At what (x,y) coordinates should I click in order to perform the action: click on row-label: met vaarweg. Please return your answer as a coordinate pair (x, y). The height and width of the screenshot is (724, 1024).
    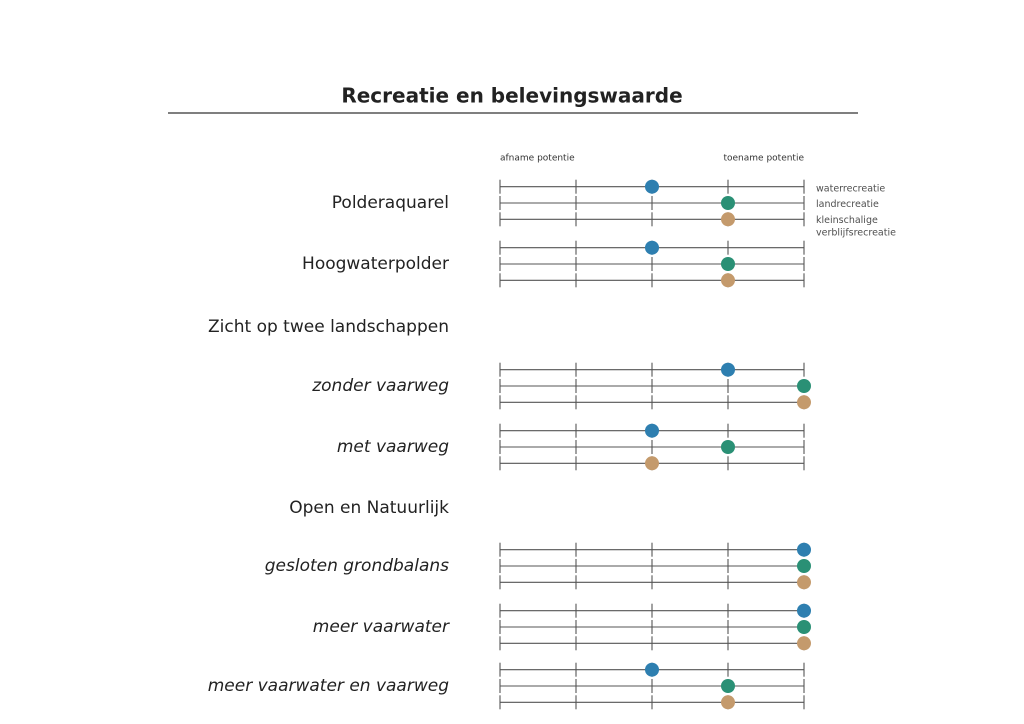
    Looking at the image, I should click on (393, 447).